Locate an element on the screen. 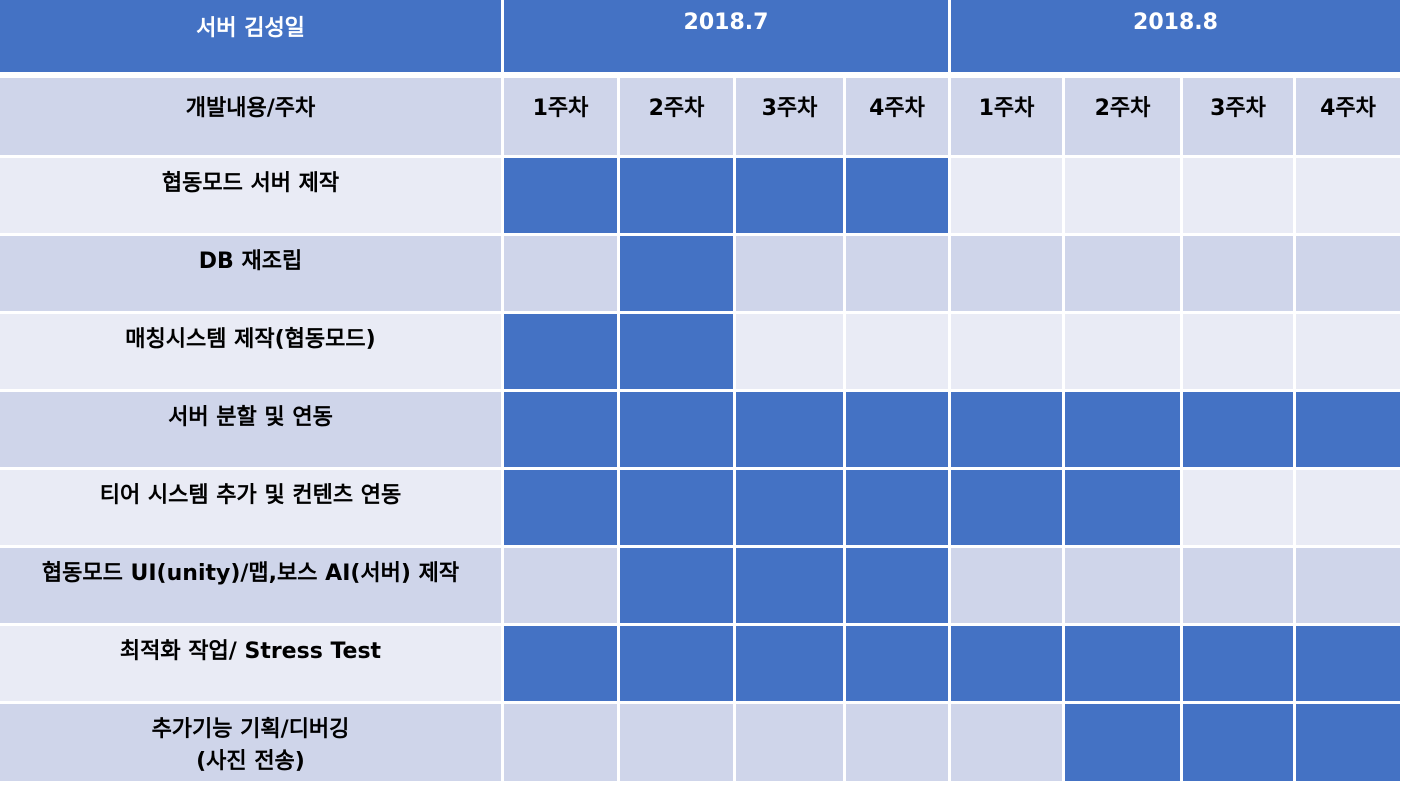  task-label: 매칭시스템 제작(협동모드) is located at coordinates (252, 353).